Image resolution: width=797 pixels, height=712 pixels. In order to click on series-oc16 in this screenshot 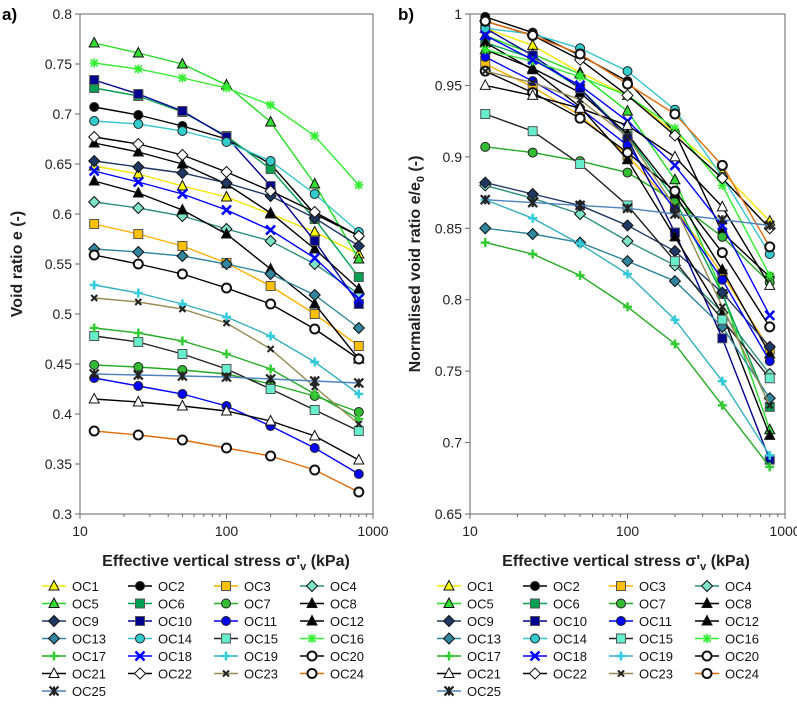, I will do `click(226, 124)`.